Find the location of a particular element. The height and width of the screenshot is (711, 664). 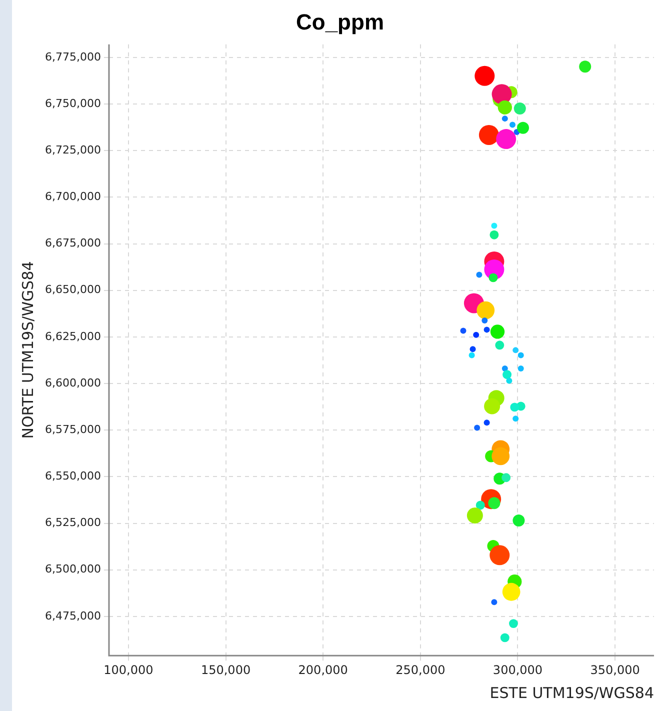

y-tick-label: 6,550,000 is located at coordinates (73, 476).